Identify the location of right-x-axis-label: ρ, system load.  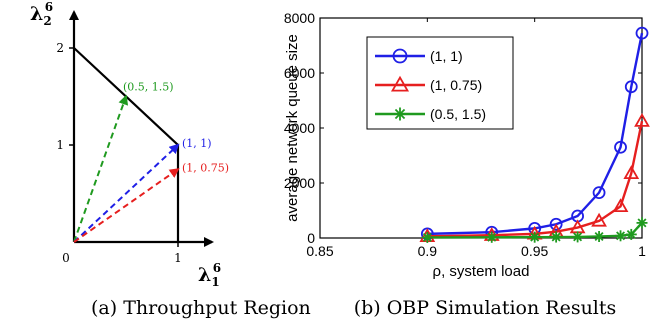
(481, 271).